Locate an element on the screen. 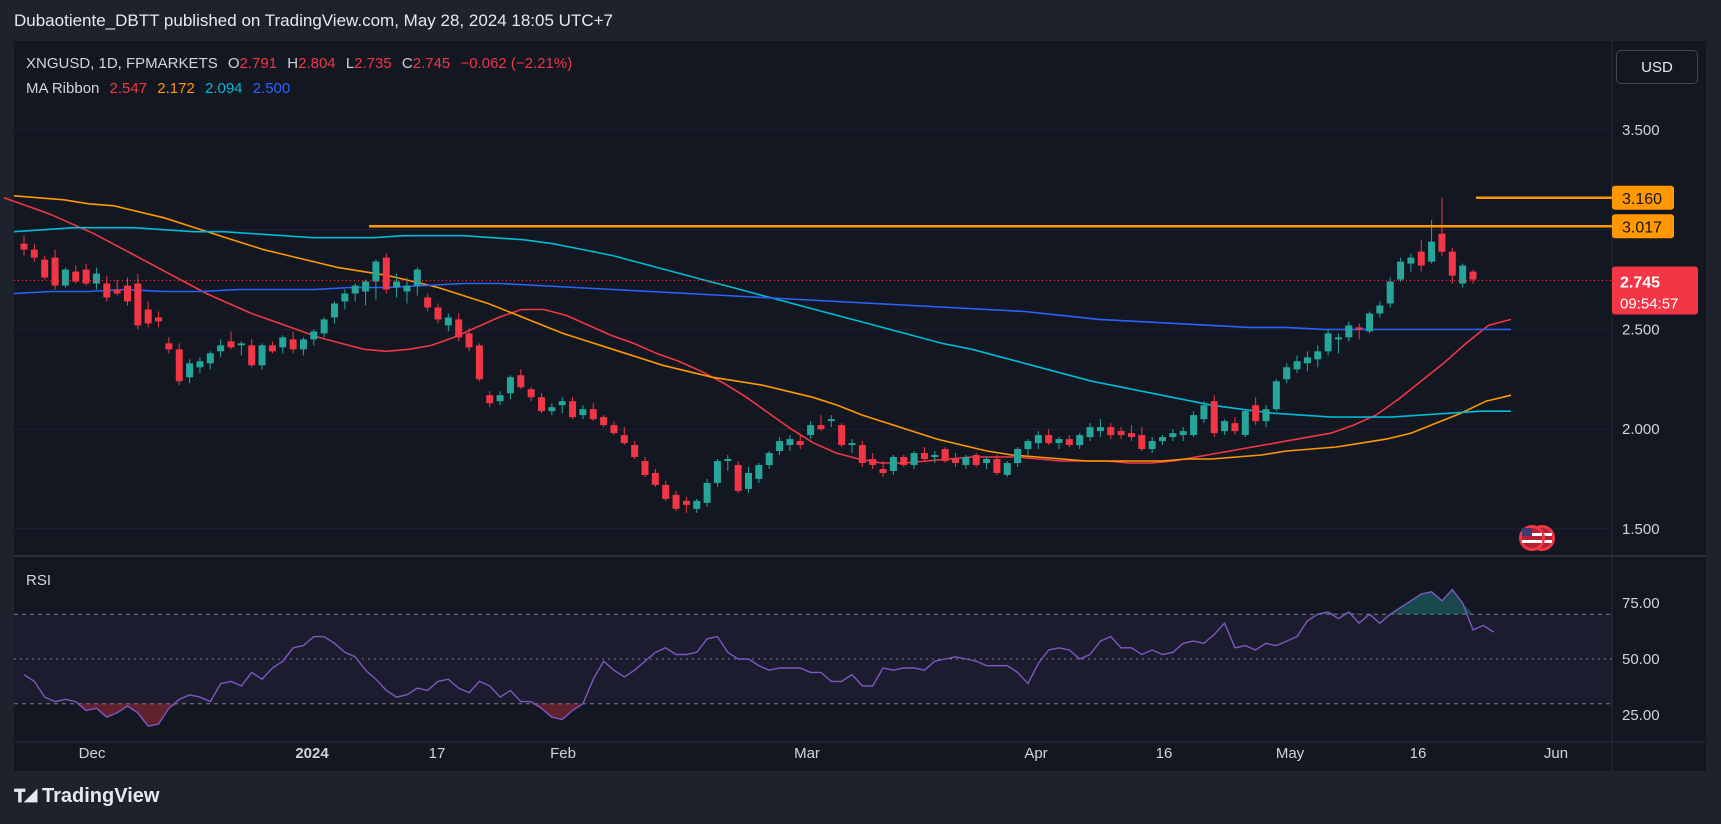  last-price-tag is located at coordinates (1655, 290).